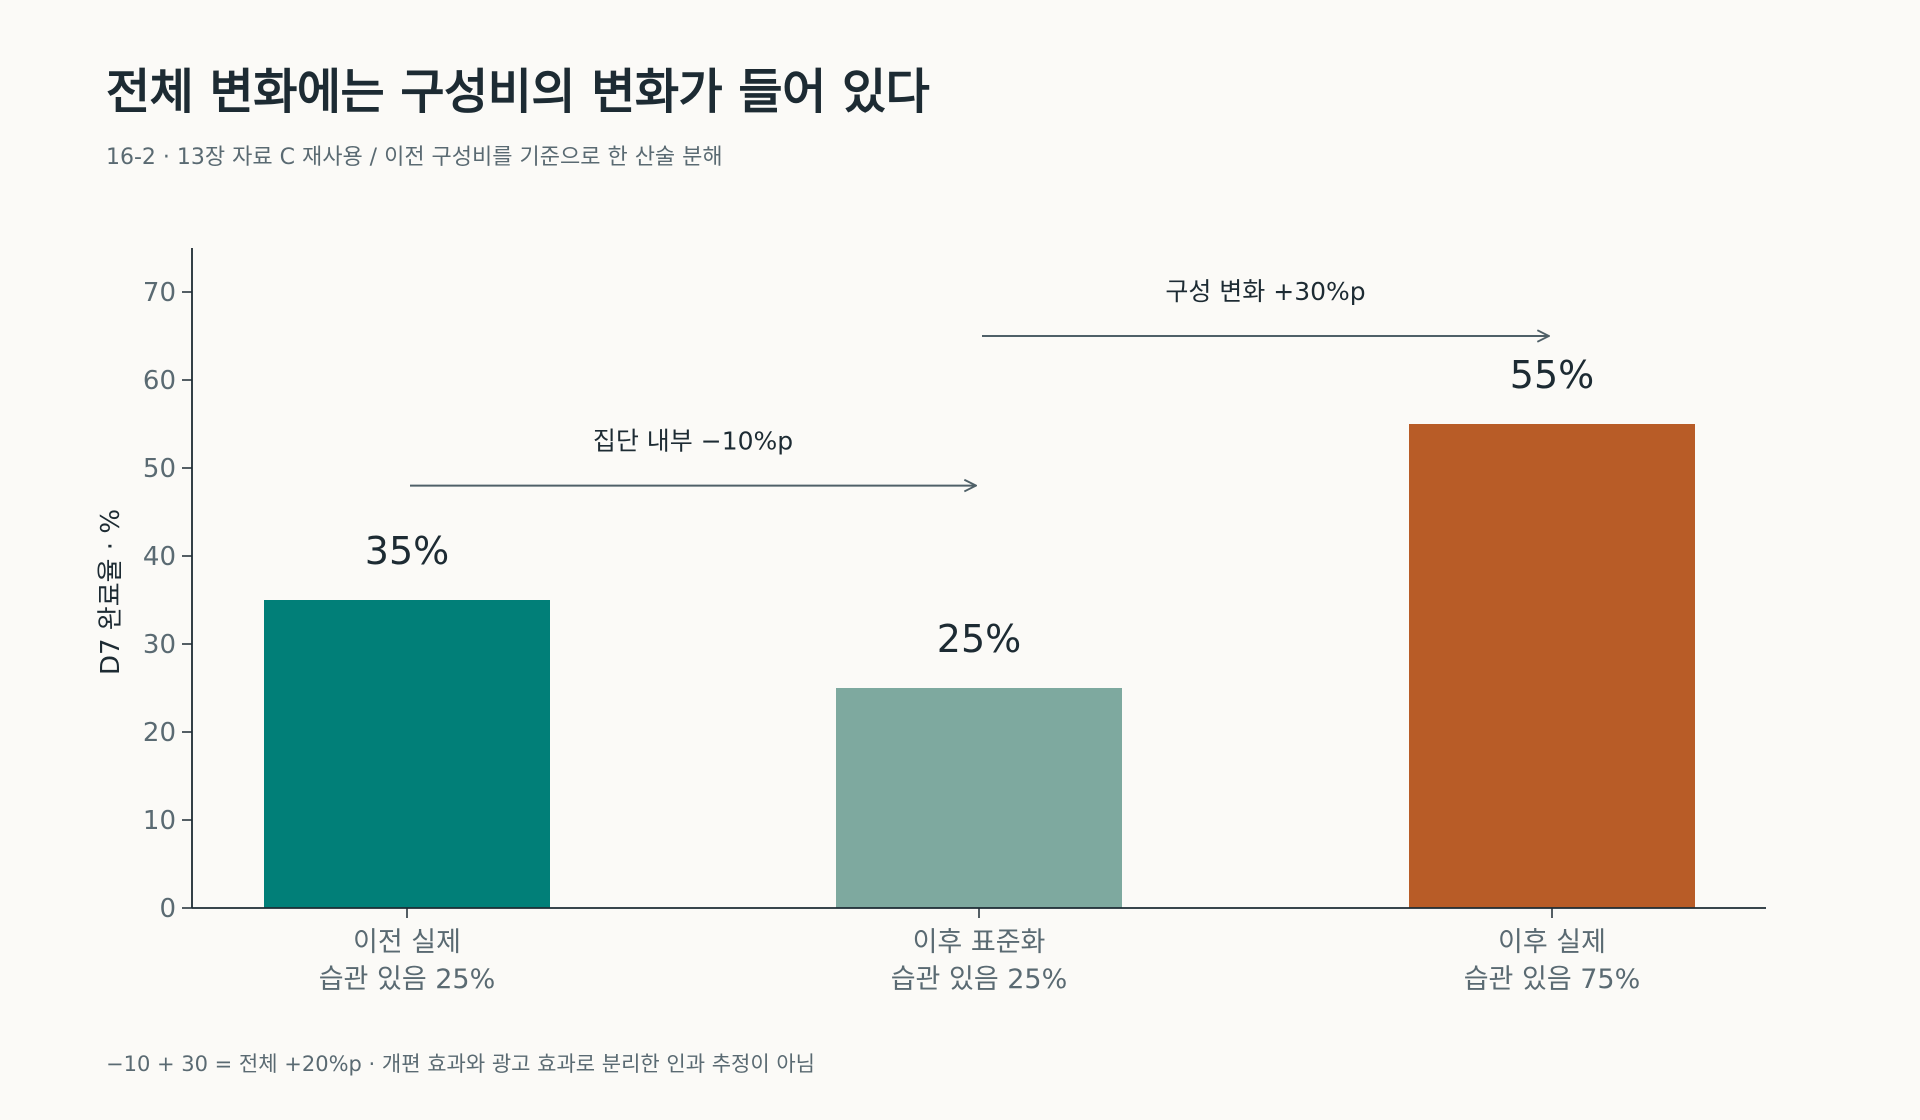 Image resolution: width=1920 pixels, height=1120 pixels. What do you see at coordinates (167, 909) in the screenshot?
I see `y-tick-label: 0` at bounding box center [167, 909].